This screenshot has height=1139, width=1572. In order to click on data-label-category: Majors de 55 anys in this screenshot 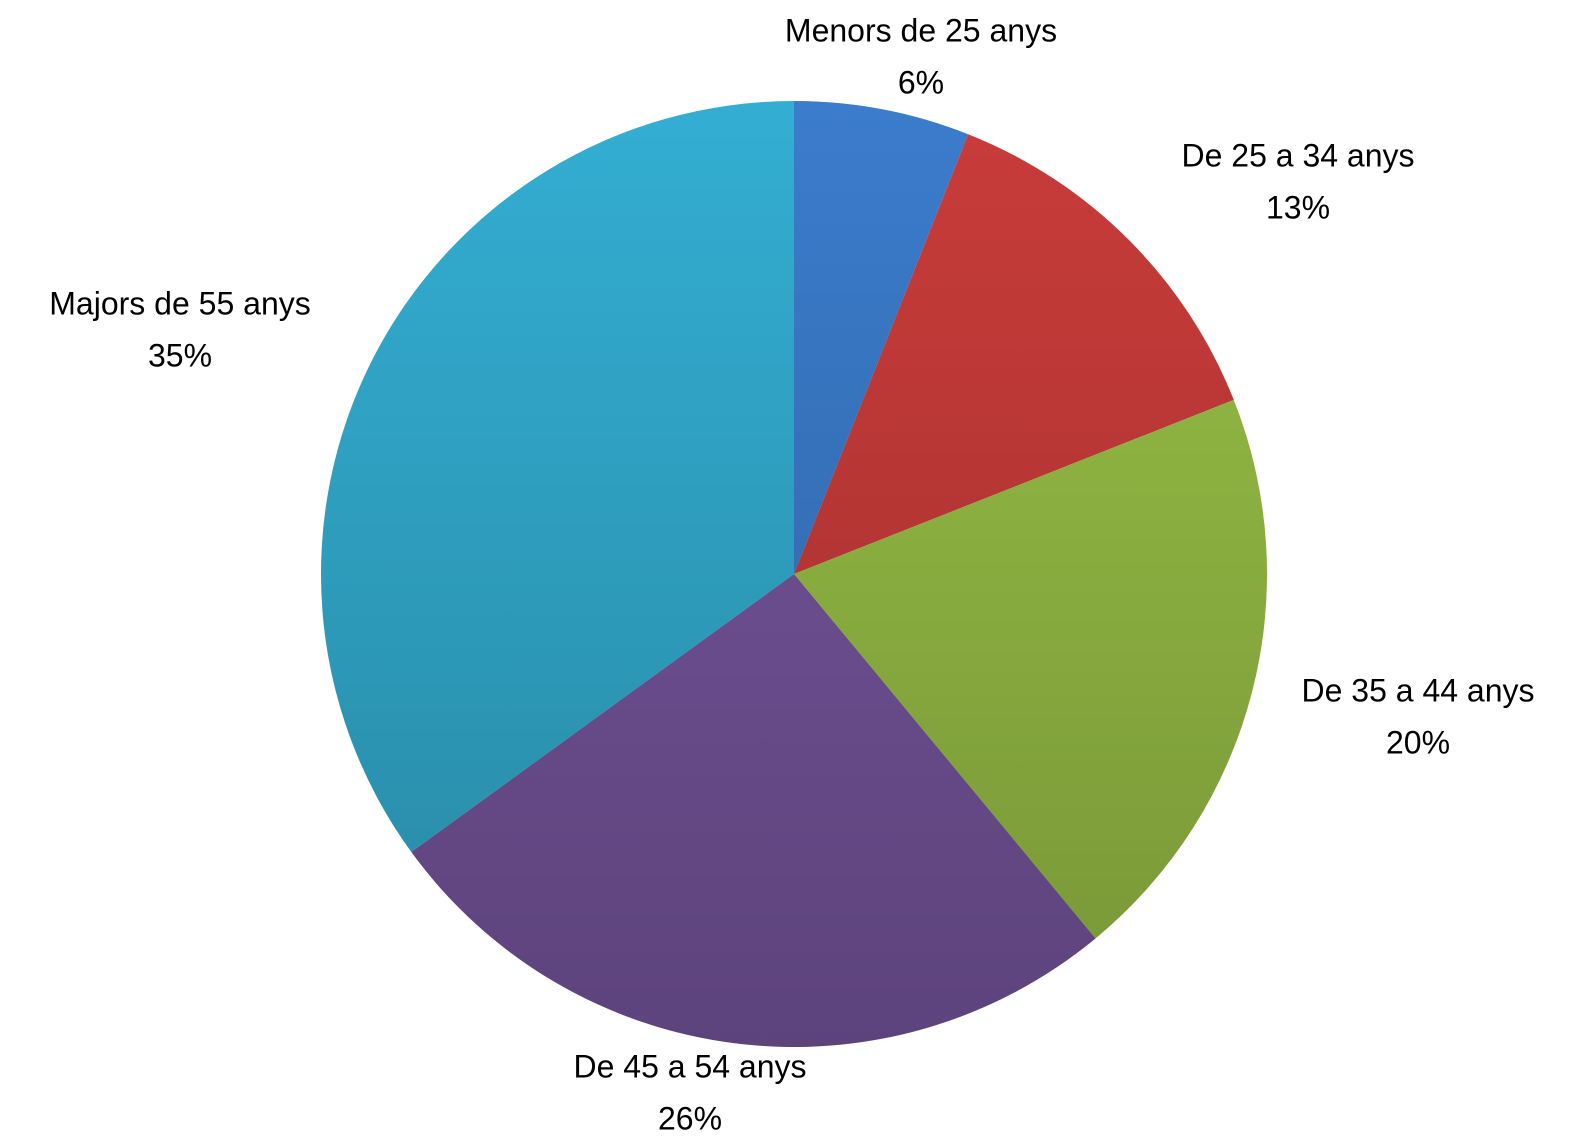, I will do `click(179, 303)`.